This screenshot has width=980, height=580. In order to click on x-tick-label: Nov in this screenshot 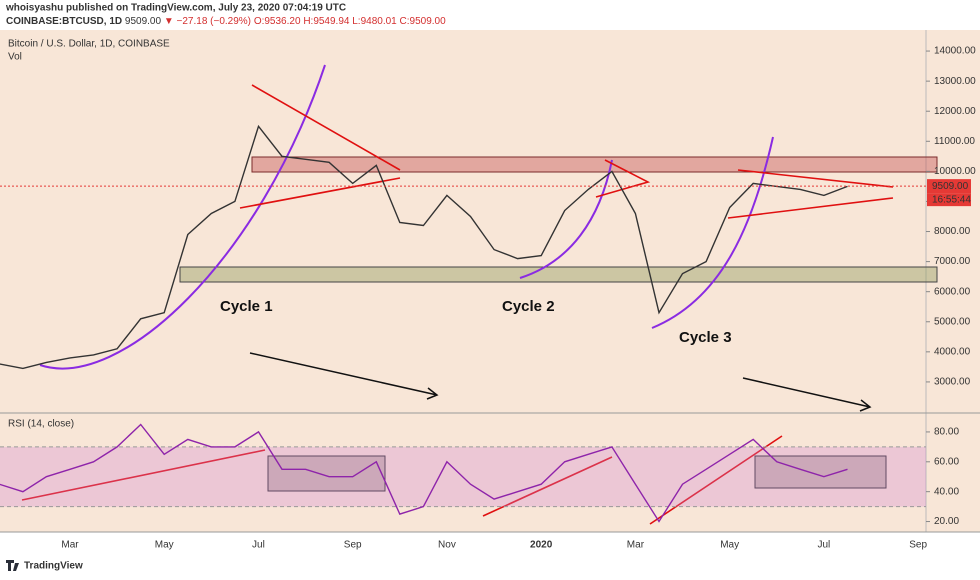, I will do `click(447, 545)`.